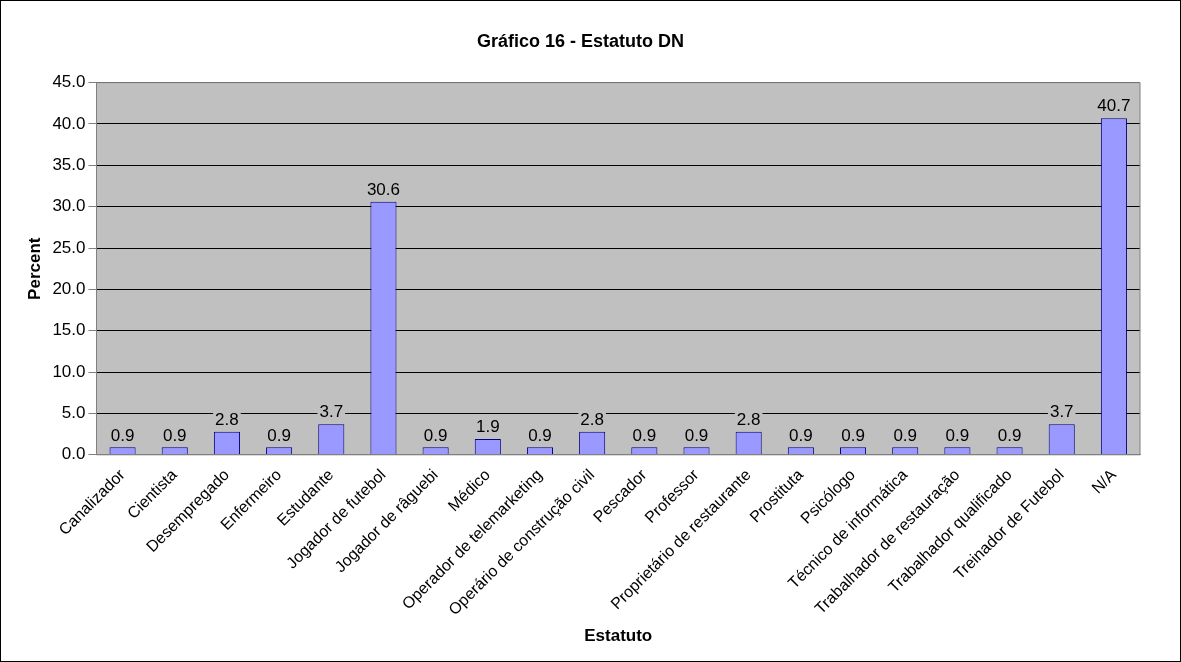 The height and width of the screenshot is (662, 1181). What do you see at coordinates (69, 123) in the screenshot?
I see `y-tick-label: 40.0` at bounding box center [69, 123].